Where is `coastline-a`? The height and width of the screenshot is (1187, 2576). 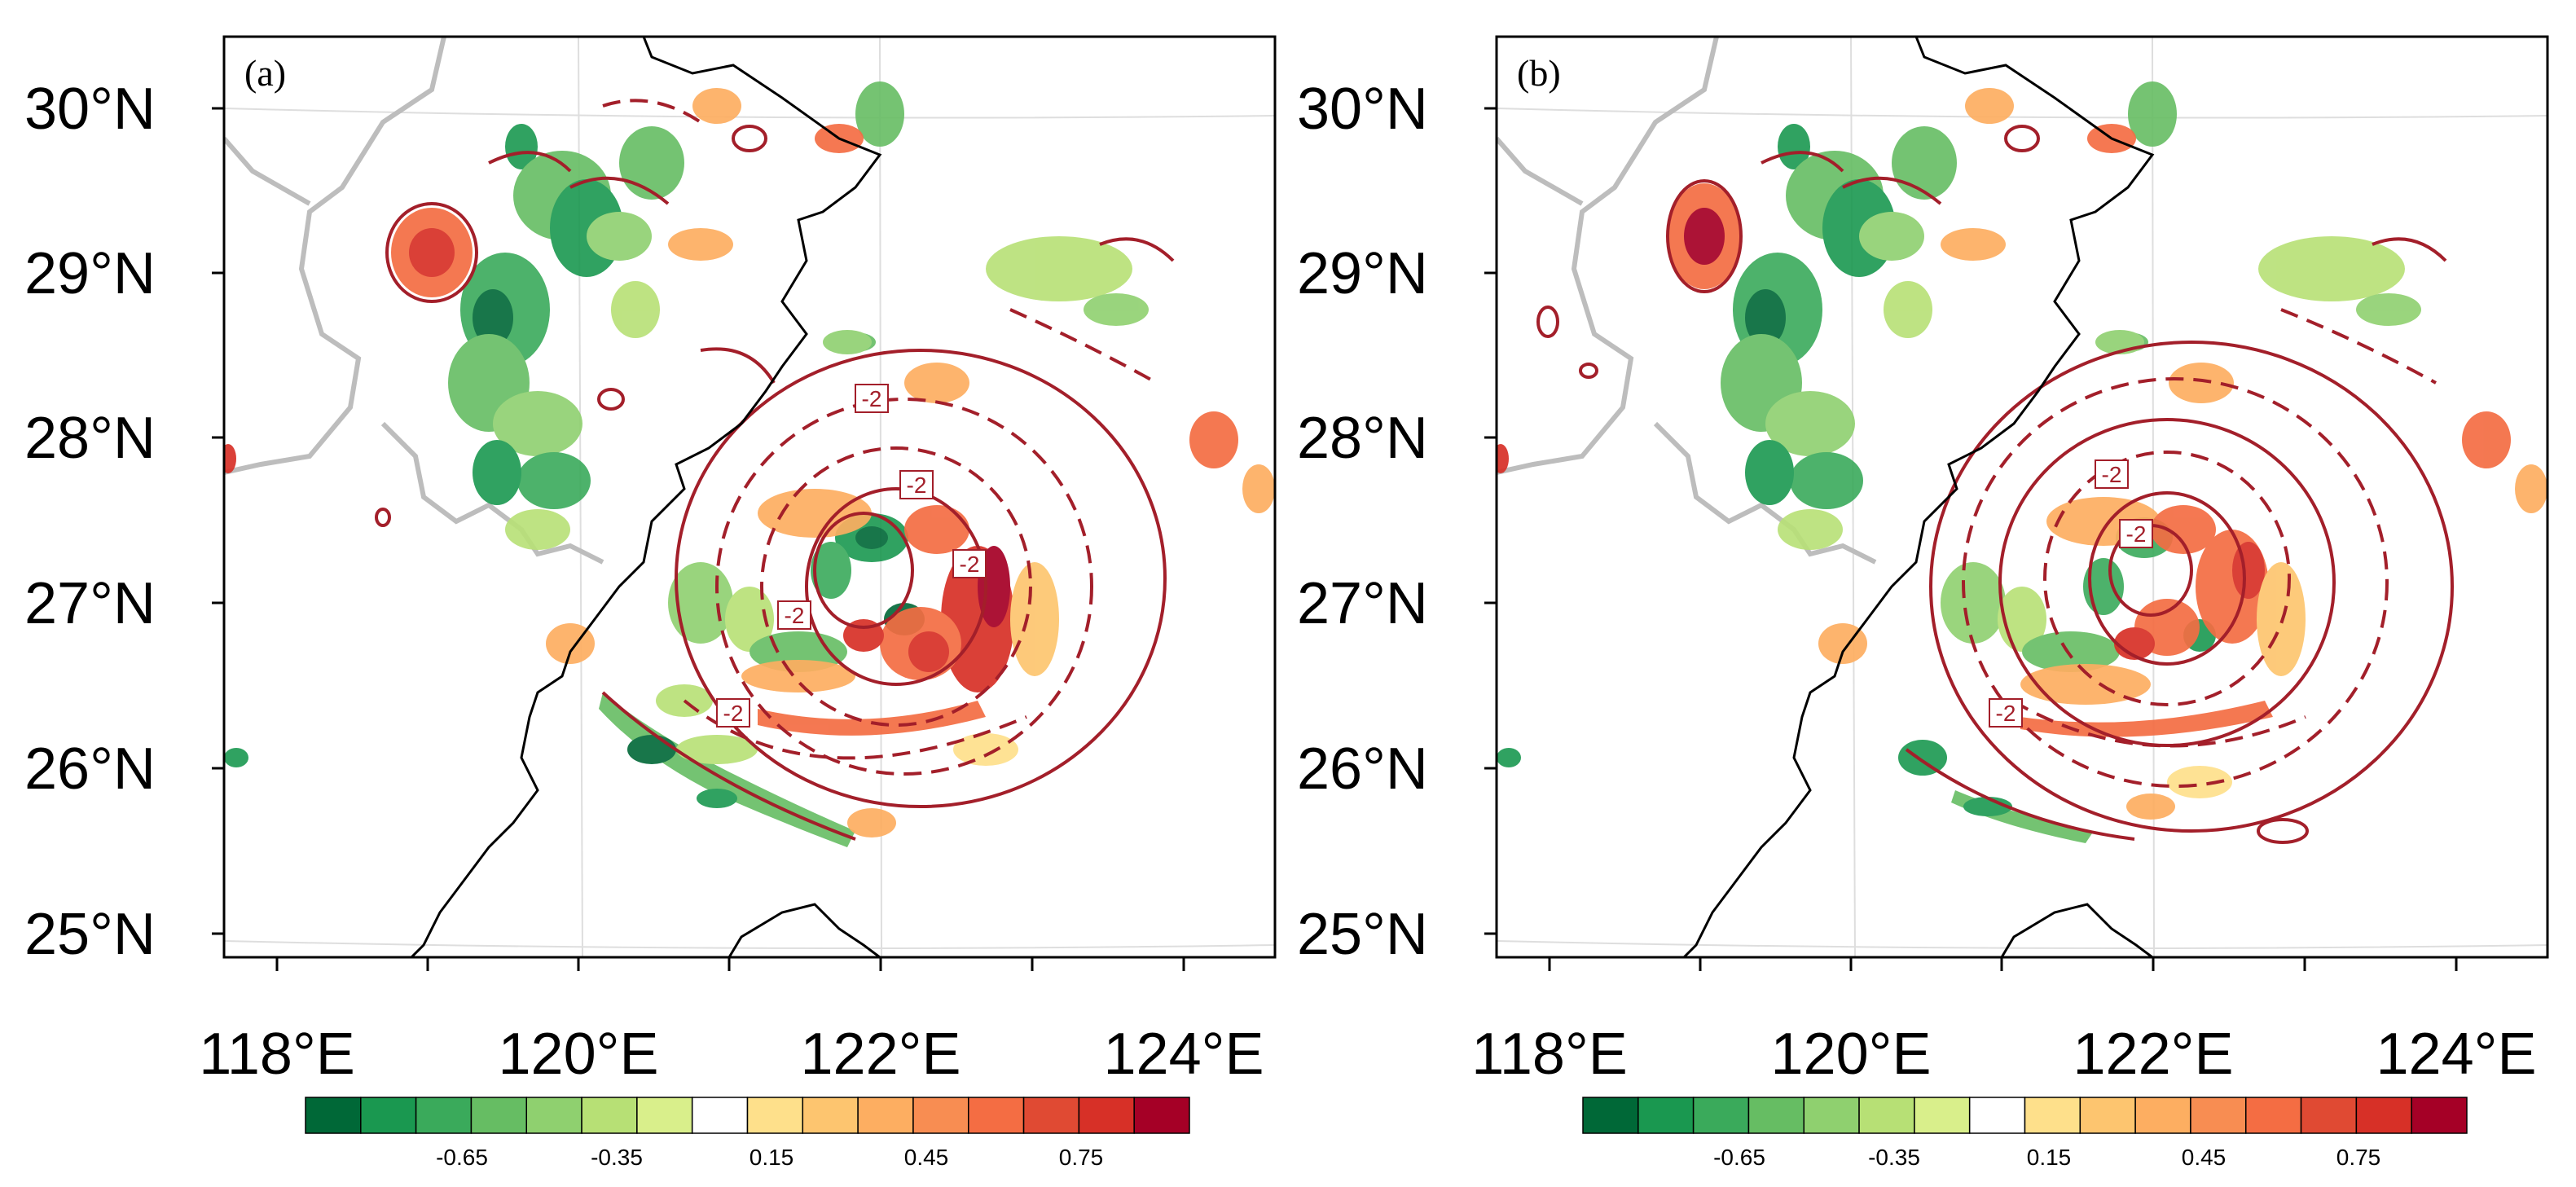 coastline-a is located at coordinates (646, 497).